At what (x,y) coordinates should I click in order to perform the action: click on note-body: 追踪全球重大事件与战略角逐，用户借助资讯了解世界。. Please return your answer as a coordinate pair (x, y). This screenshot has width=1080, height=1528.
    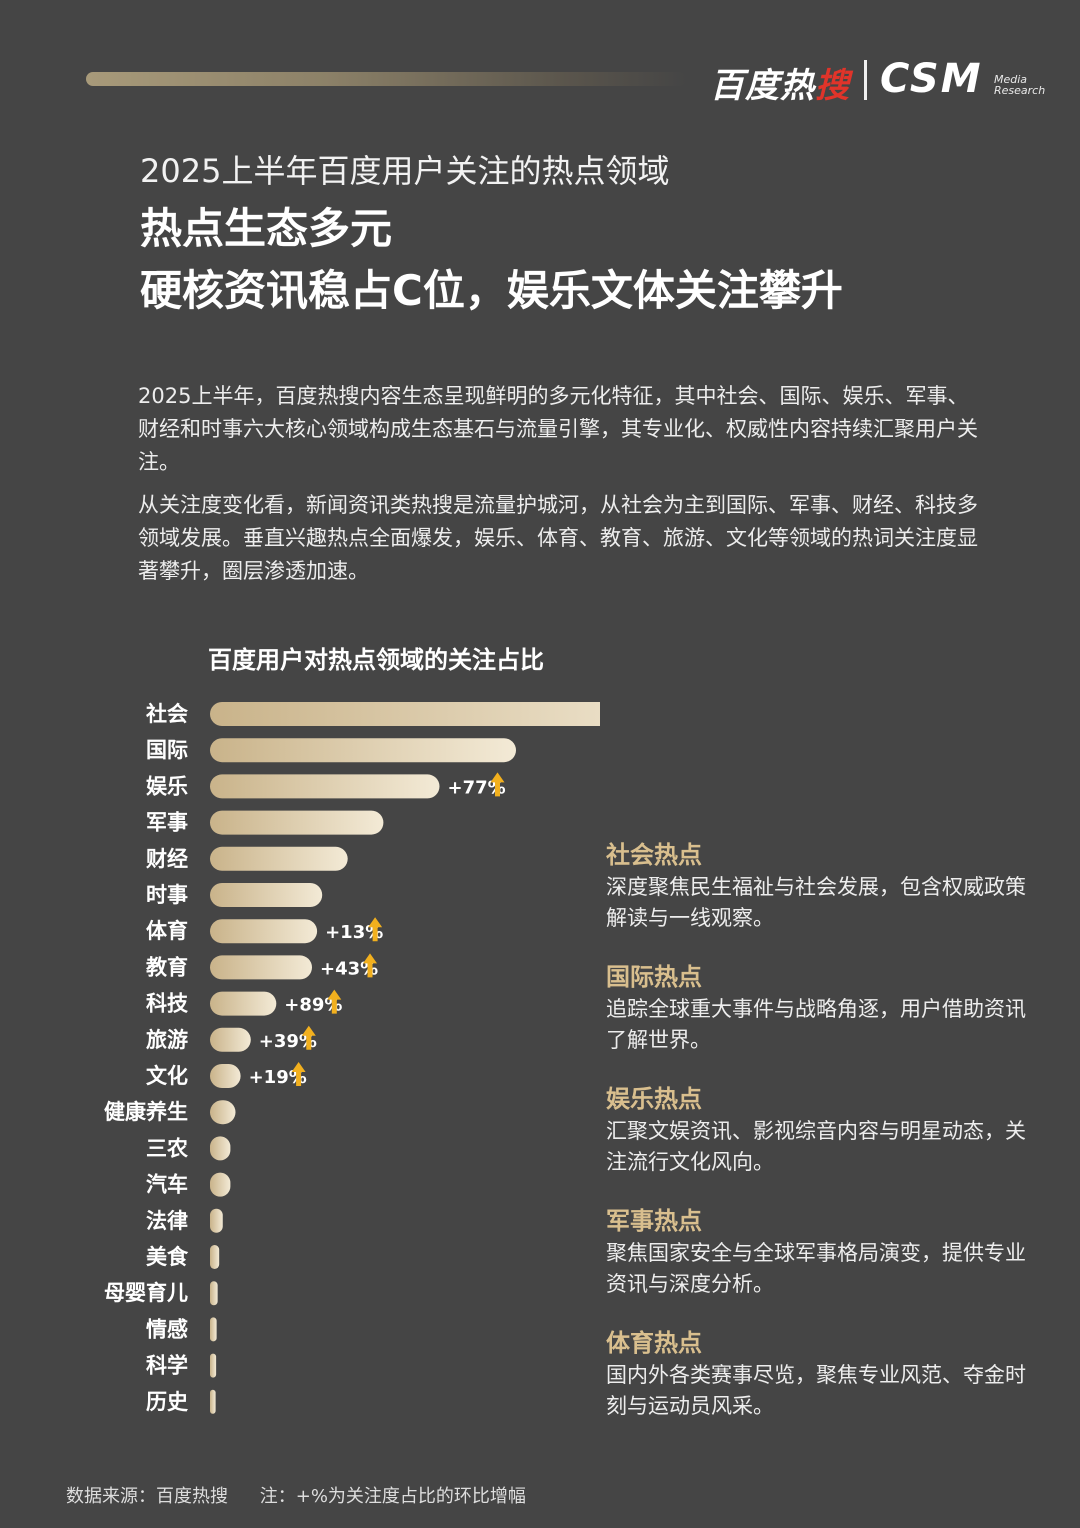
    Looking at the image, I should click on (816, 1024).